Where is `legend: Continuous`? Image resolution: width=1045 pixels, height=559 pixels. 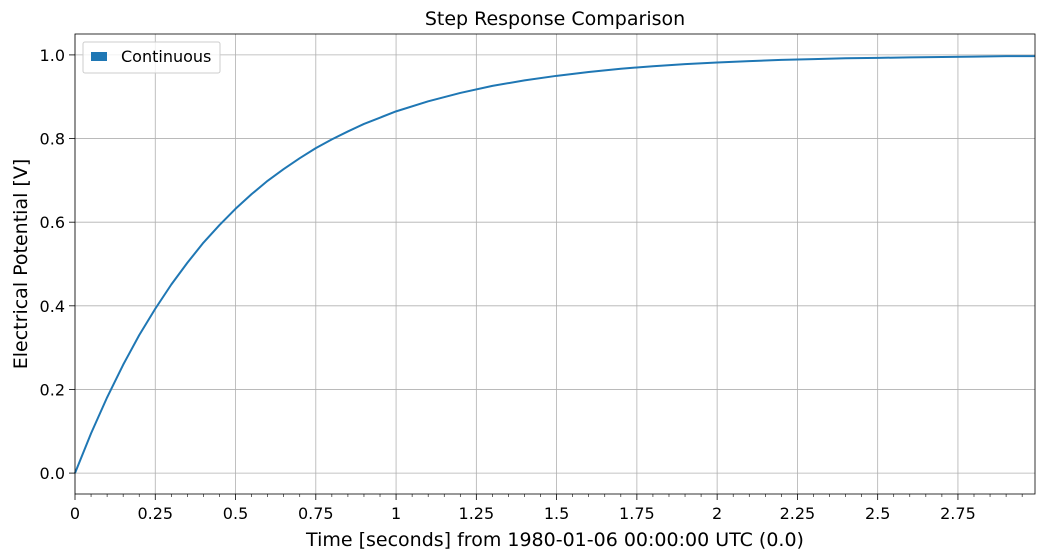 legend: Continuous is located at coordinates (151, 57).